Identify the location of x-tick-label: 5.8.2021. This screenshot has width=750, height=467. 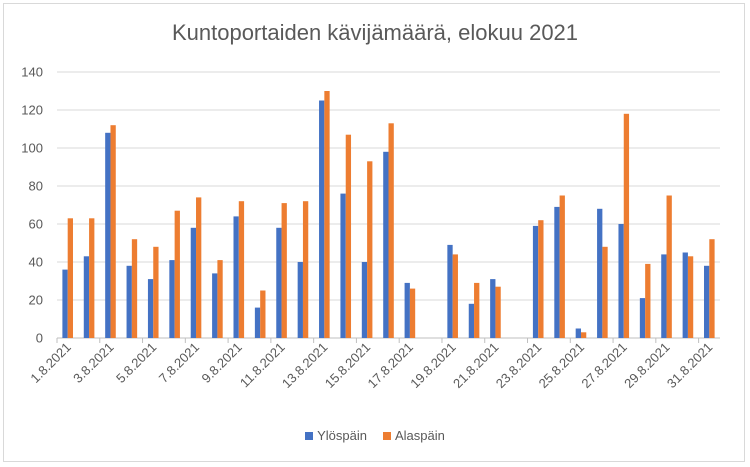
(136, 363).